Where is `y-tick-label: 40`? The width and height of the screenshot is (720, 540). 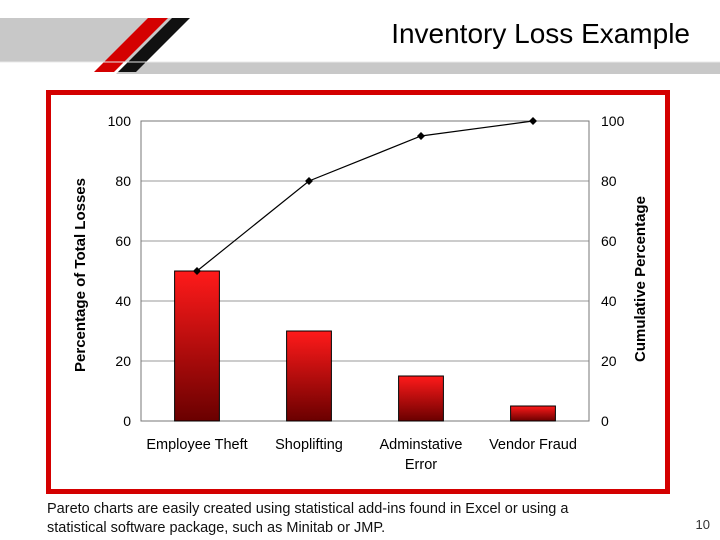
y-tick-label: 40 is located at coordinates (123, 301).